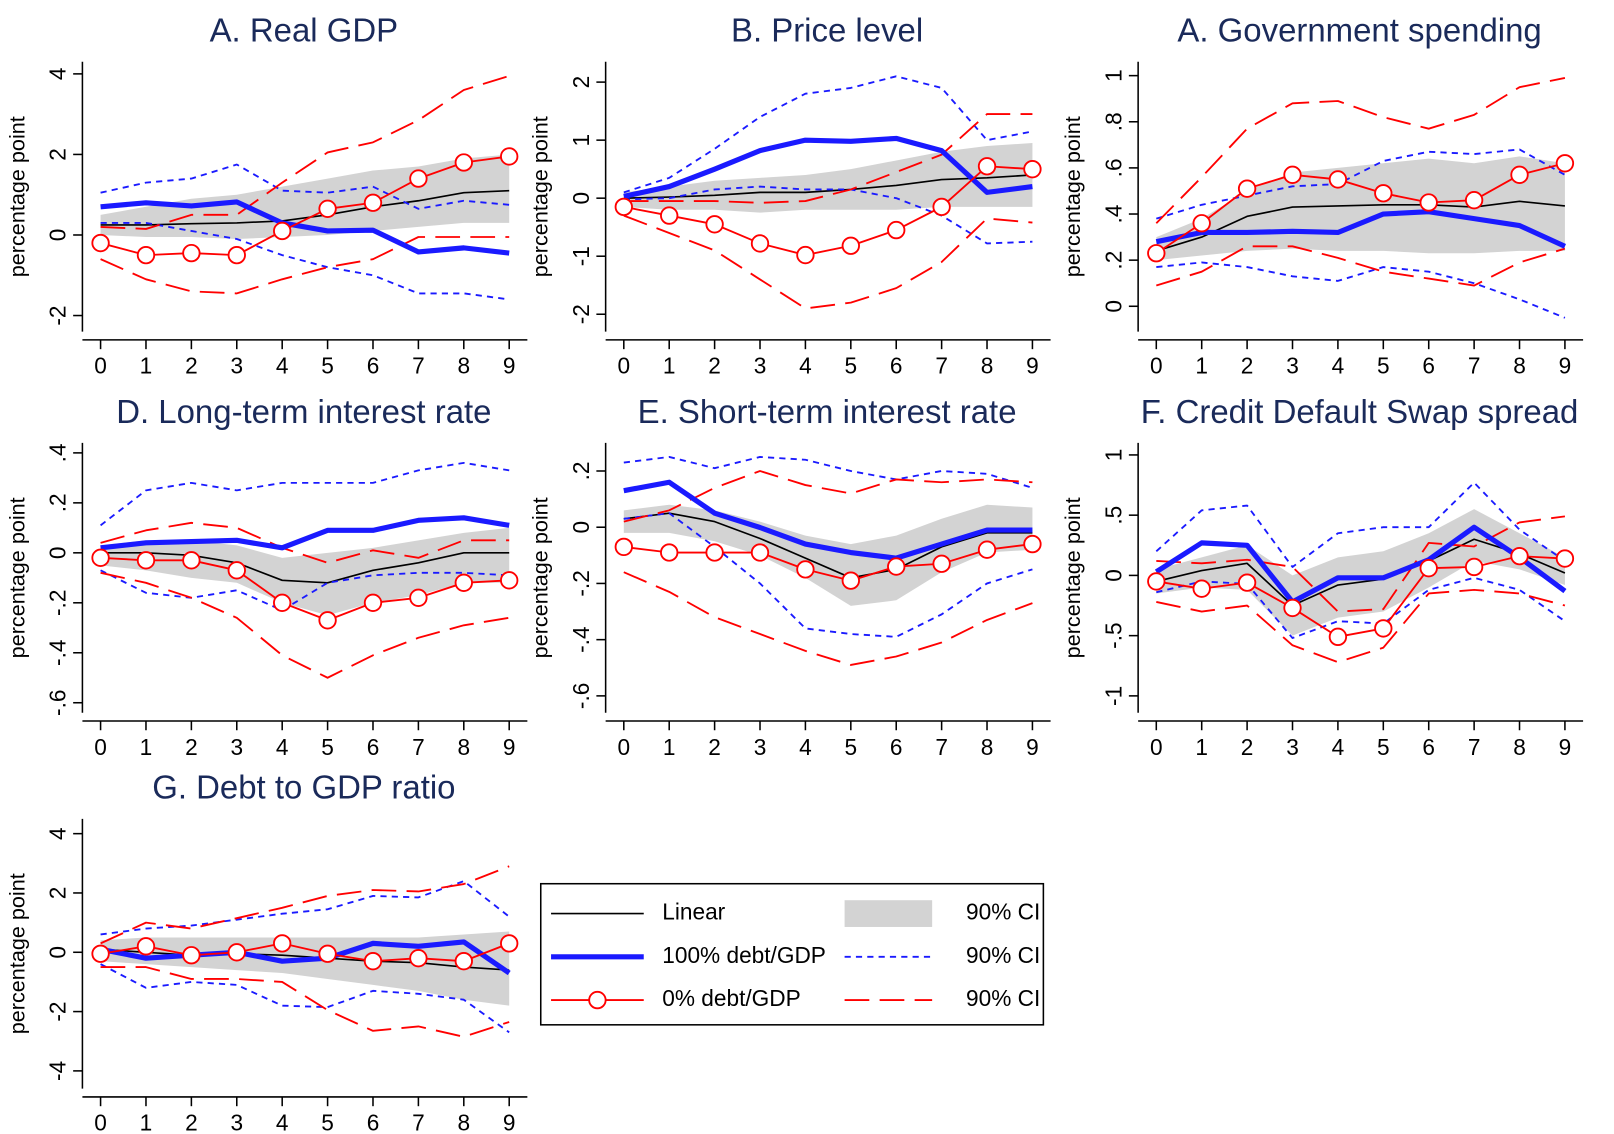  What do you see at coordinates (282, 1122) in the screenshot?
I see `x-tick-label: 4` at bounding box center [282, 1122].